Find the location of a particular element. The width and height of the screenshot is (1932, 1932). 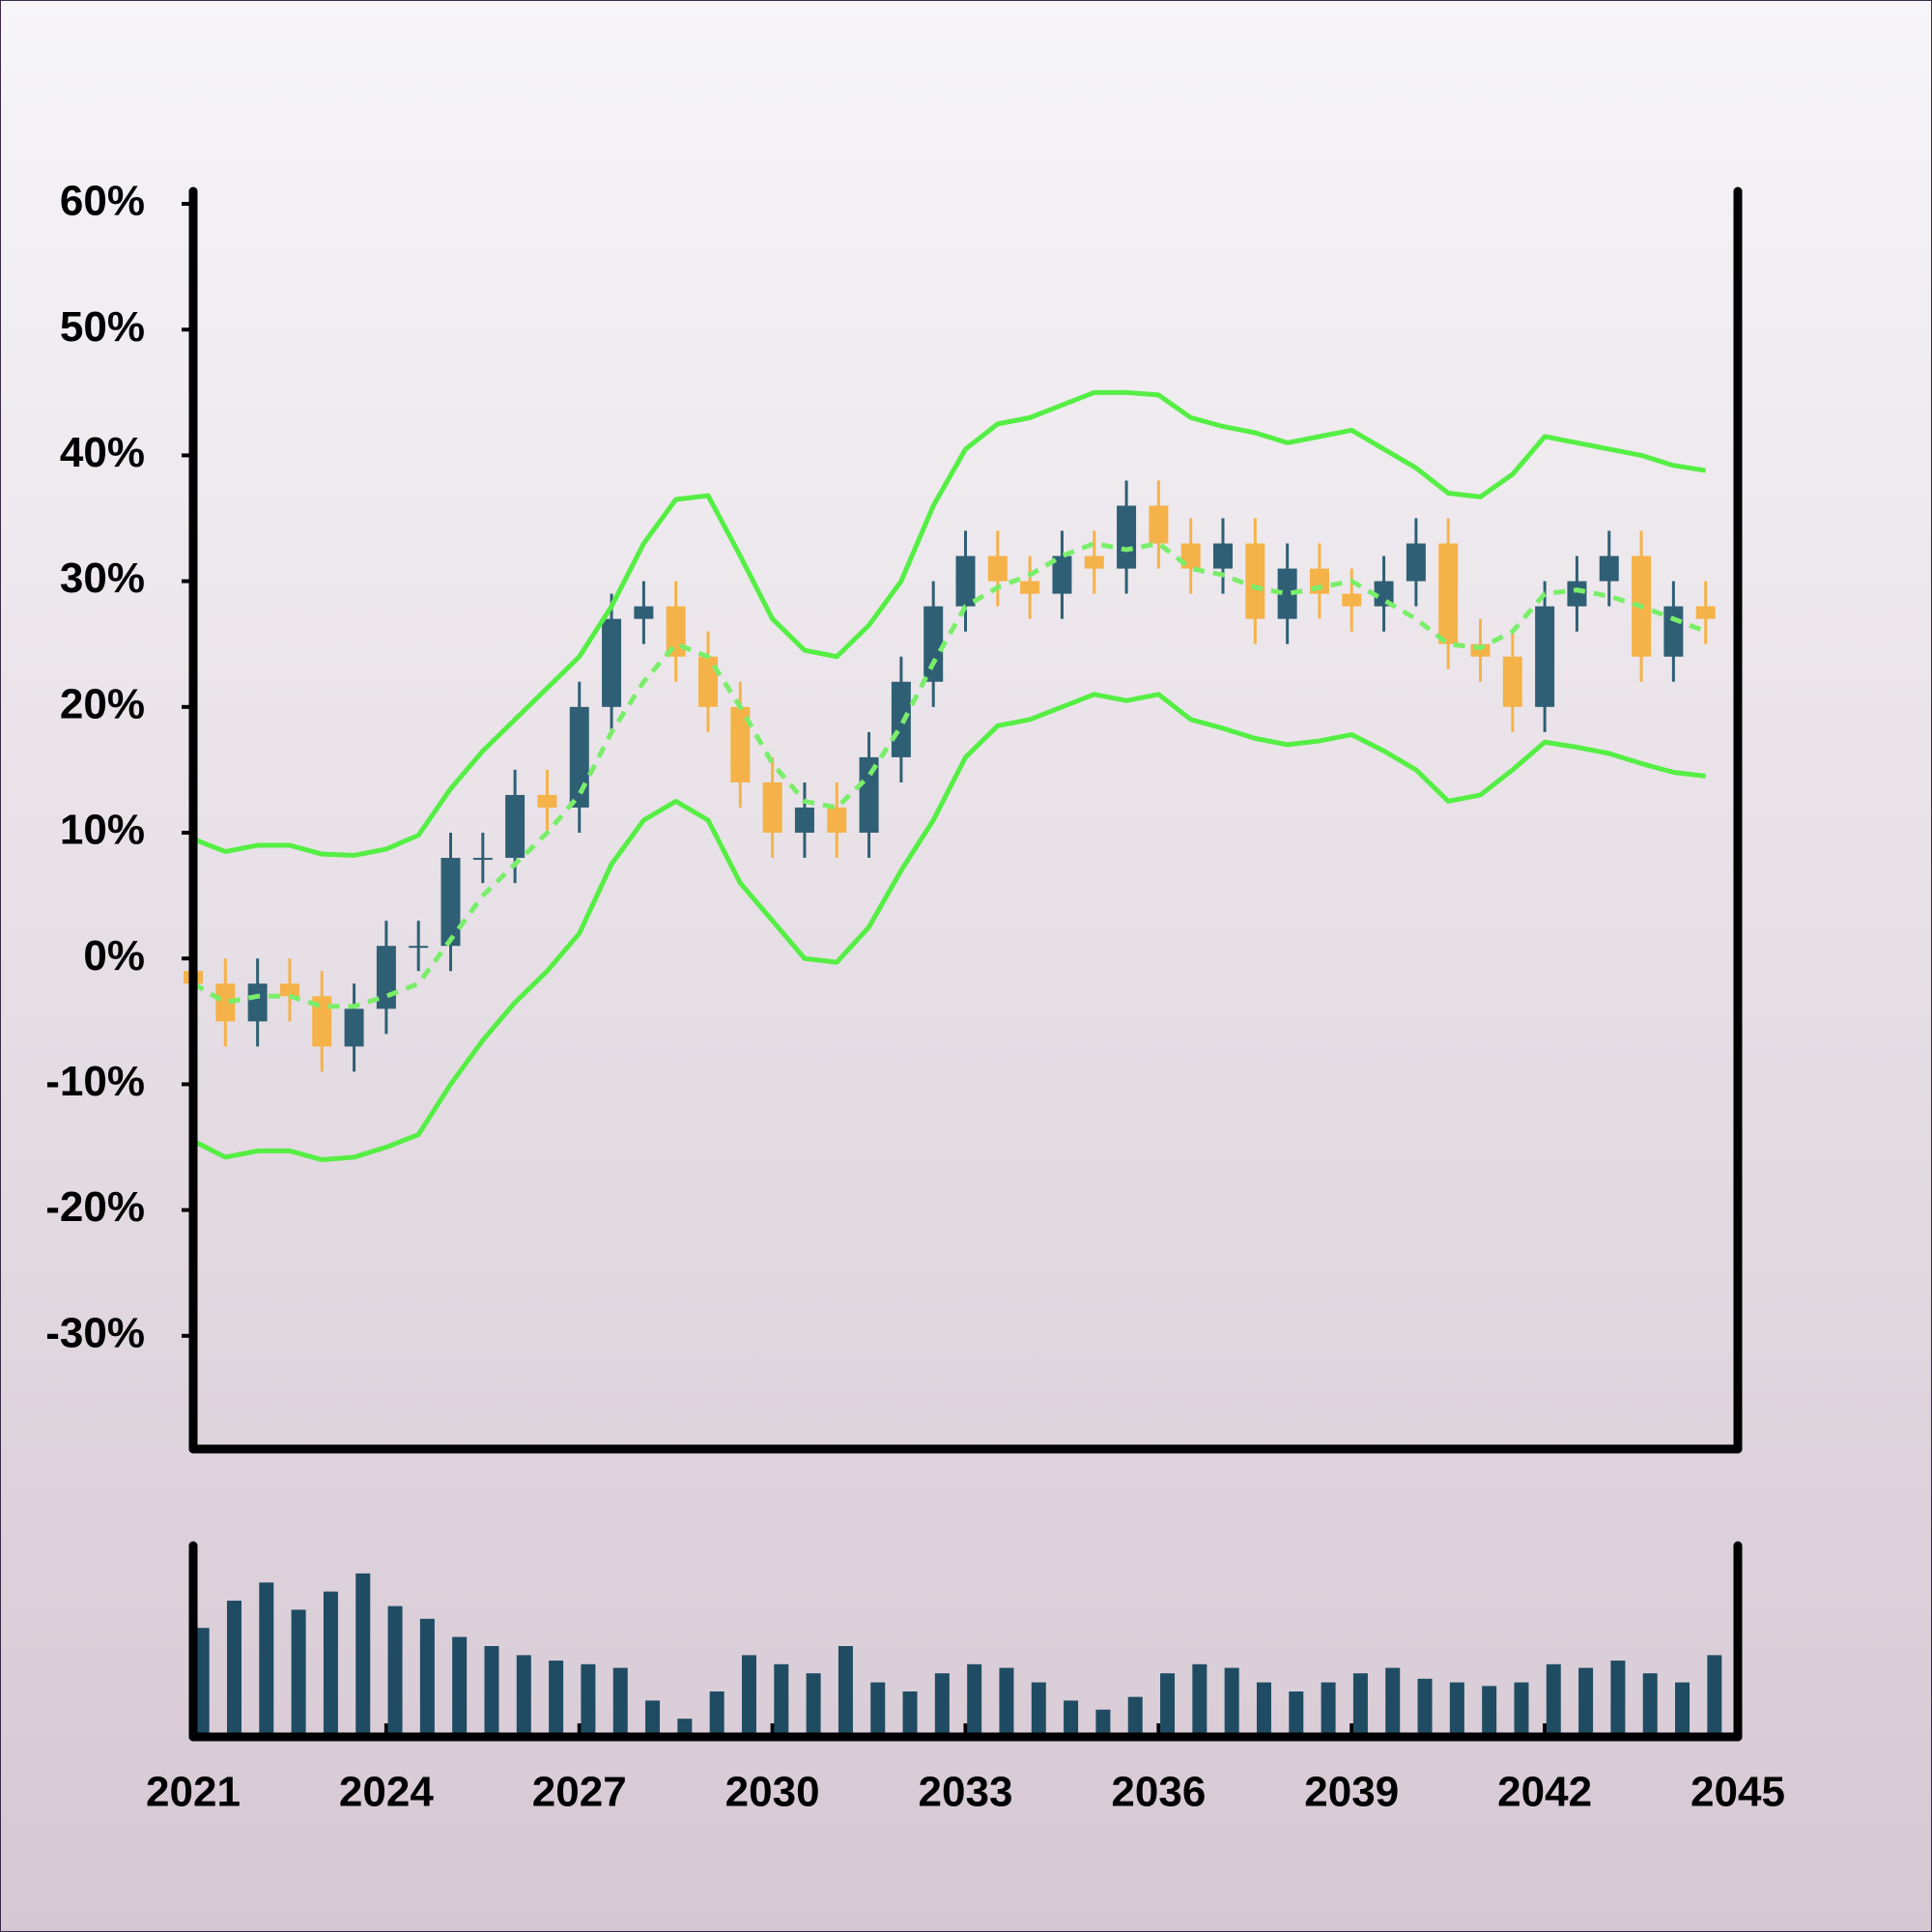

y-tick-label: 10% is located at coordinates (102, 830).